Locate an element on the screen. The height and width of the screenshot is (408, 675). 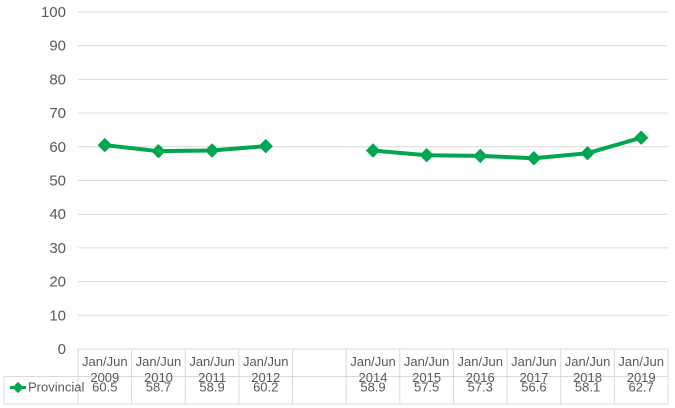
y-tick-label: 40 is located at coordinates (57, 214).